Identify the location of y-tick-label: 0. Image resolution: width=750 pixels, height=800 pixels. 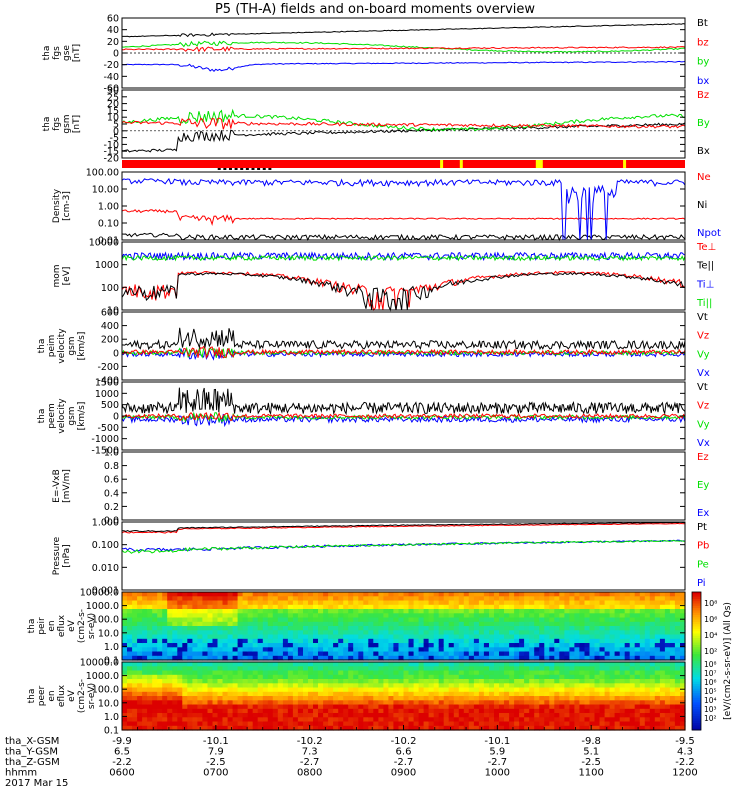
(116, 353).